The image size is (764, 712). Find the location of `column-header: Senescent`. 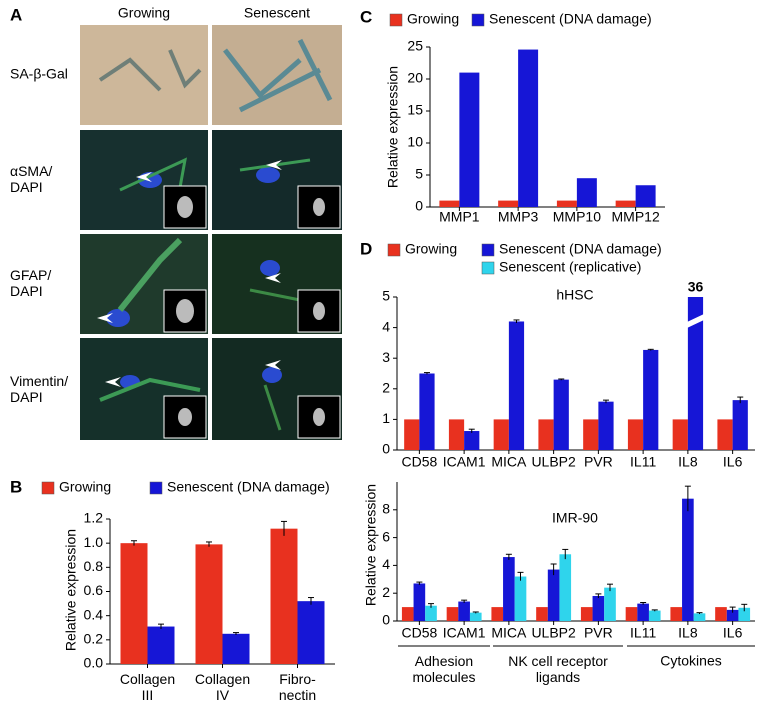

column-header: Senescent is located at coordinates (277, 13).